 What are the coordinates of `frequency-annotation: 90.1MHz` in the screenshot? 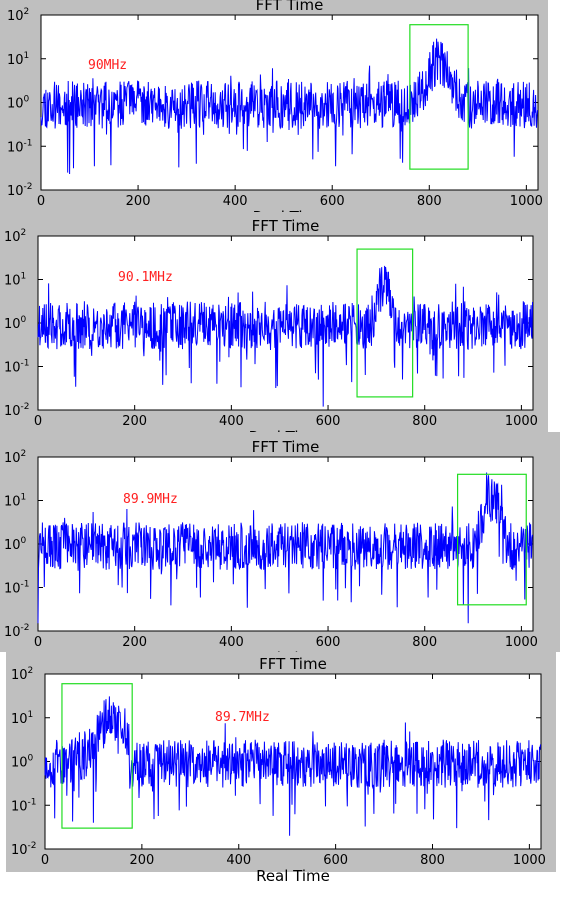 It's located at (145, 277).